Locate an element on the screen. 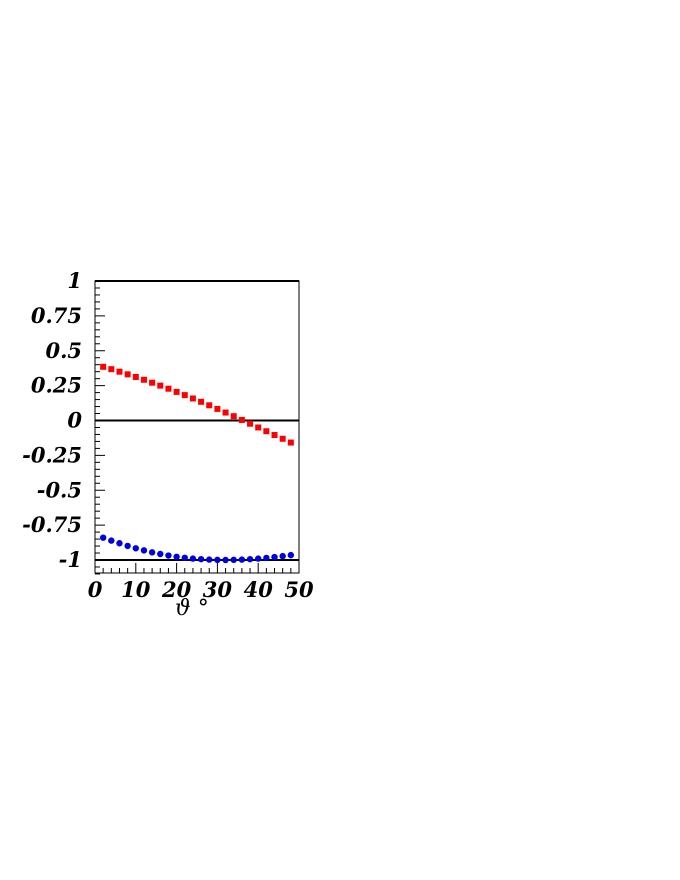  reference-lines is located at coordinates (197, 420).